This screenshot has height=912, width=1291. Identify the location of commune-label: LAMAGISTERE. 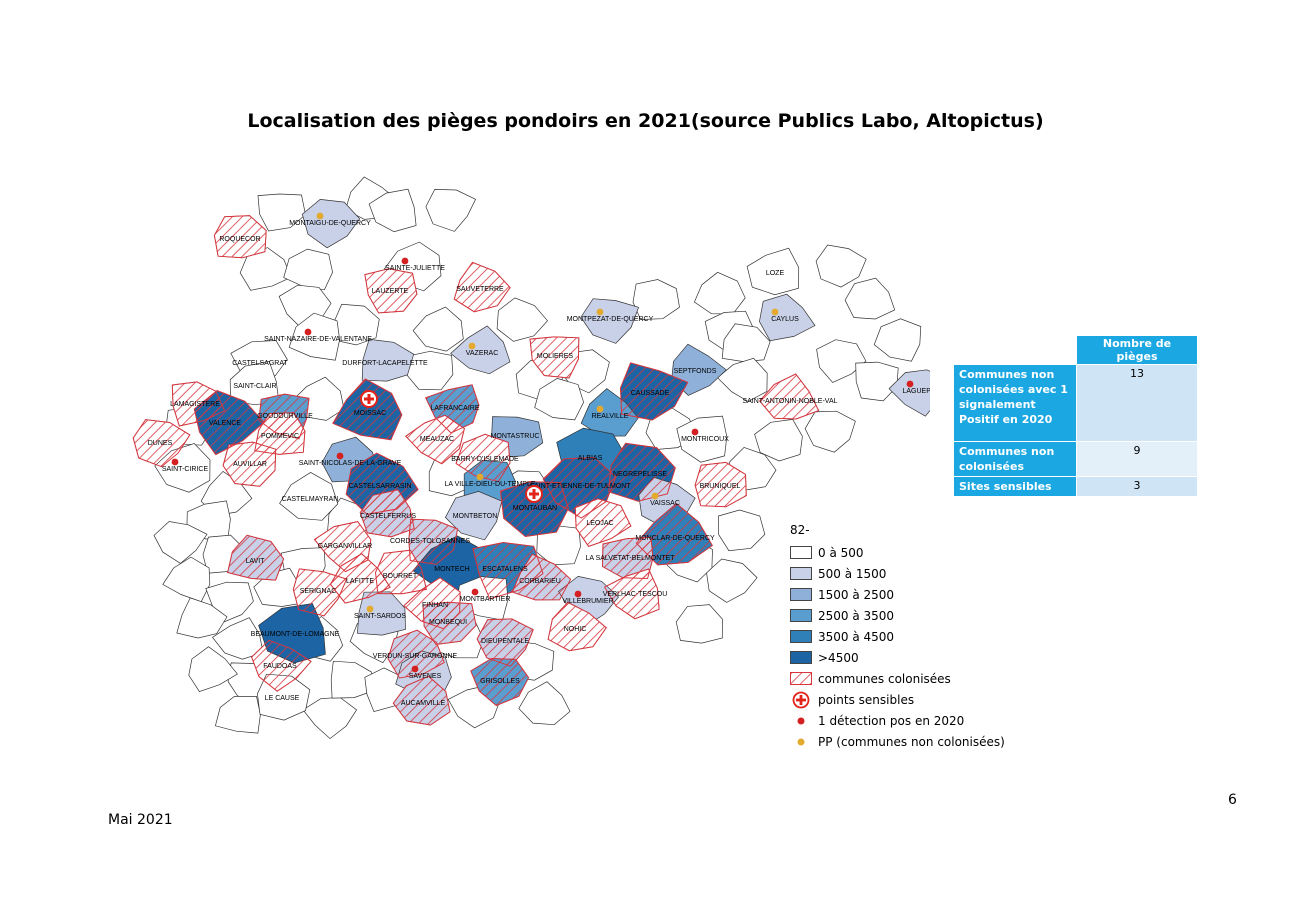
(195, 404).